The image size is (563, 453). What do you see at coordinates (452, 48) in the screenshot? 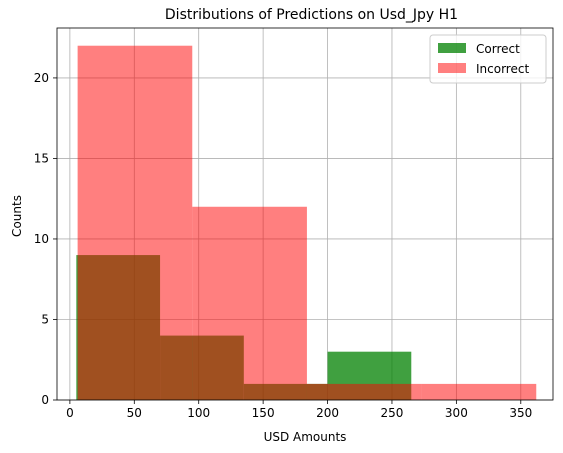
I see `legend-swatch-correct` at bounding box center [452, 48].